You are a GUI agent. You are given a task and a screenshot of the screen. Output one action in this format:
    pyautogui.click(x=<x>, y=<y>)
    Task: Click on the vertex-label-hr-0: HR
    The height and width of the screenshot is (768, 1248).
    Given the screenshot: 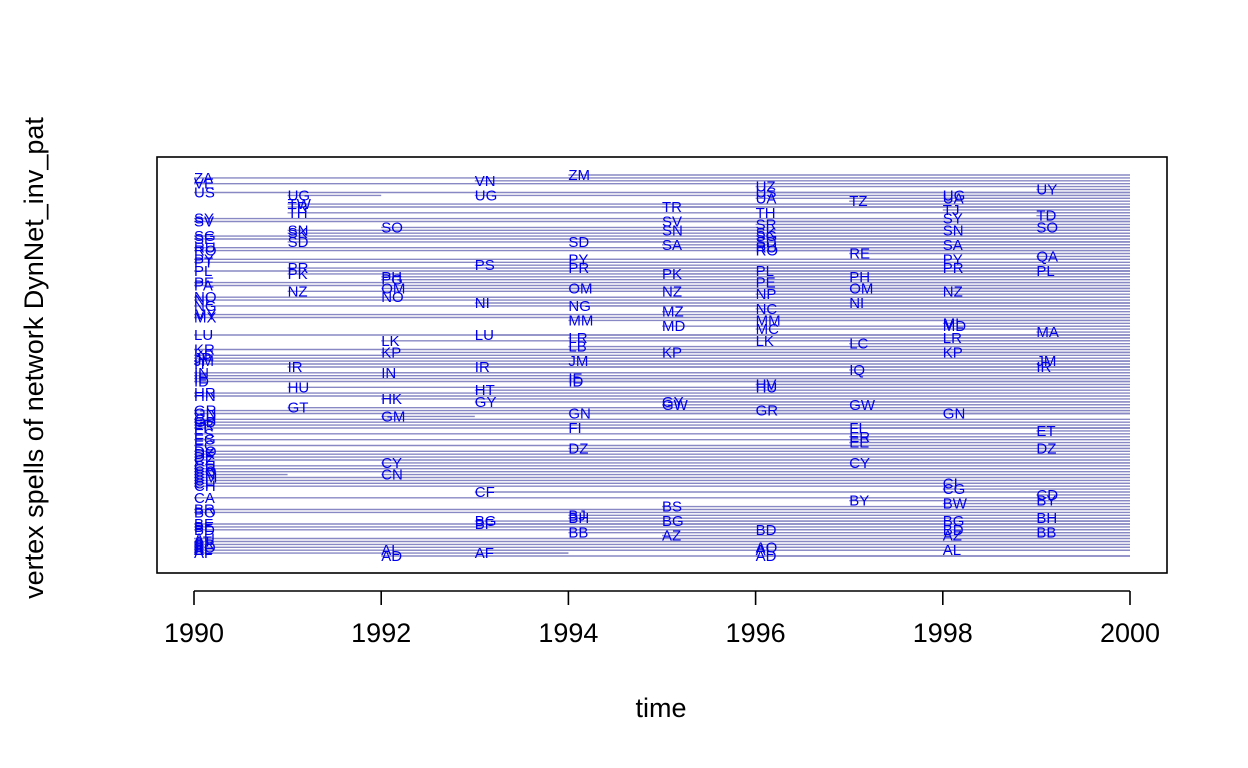 What is the action you would take?
    pyautogui.click(x=205, y=393)
    